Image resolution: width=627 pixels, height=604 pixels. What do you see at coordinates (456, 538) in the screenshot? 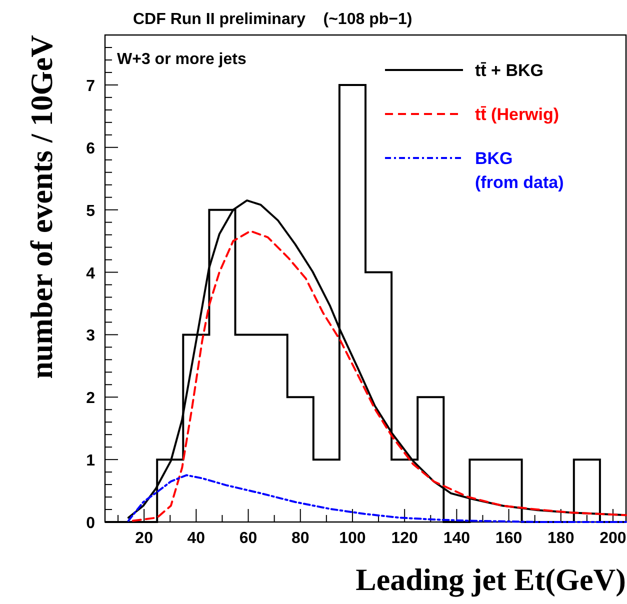
I see `x-tick-label: 140` at bounding box center [456, 538].